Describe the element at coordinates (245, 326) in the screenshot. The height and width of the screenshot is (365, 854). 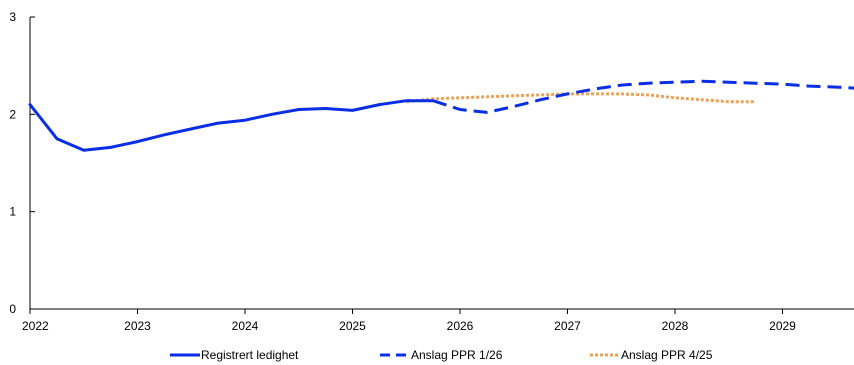
I see `x-tick-label: 2024` at that location.